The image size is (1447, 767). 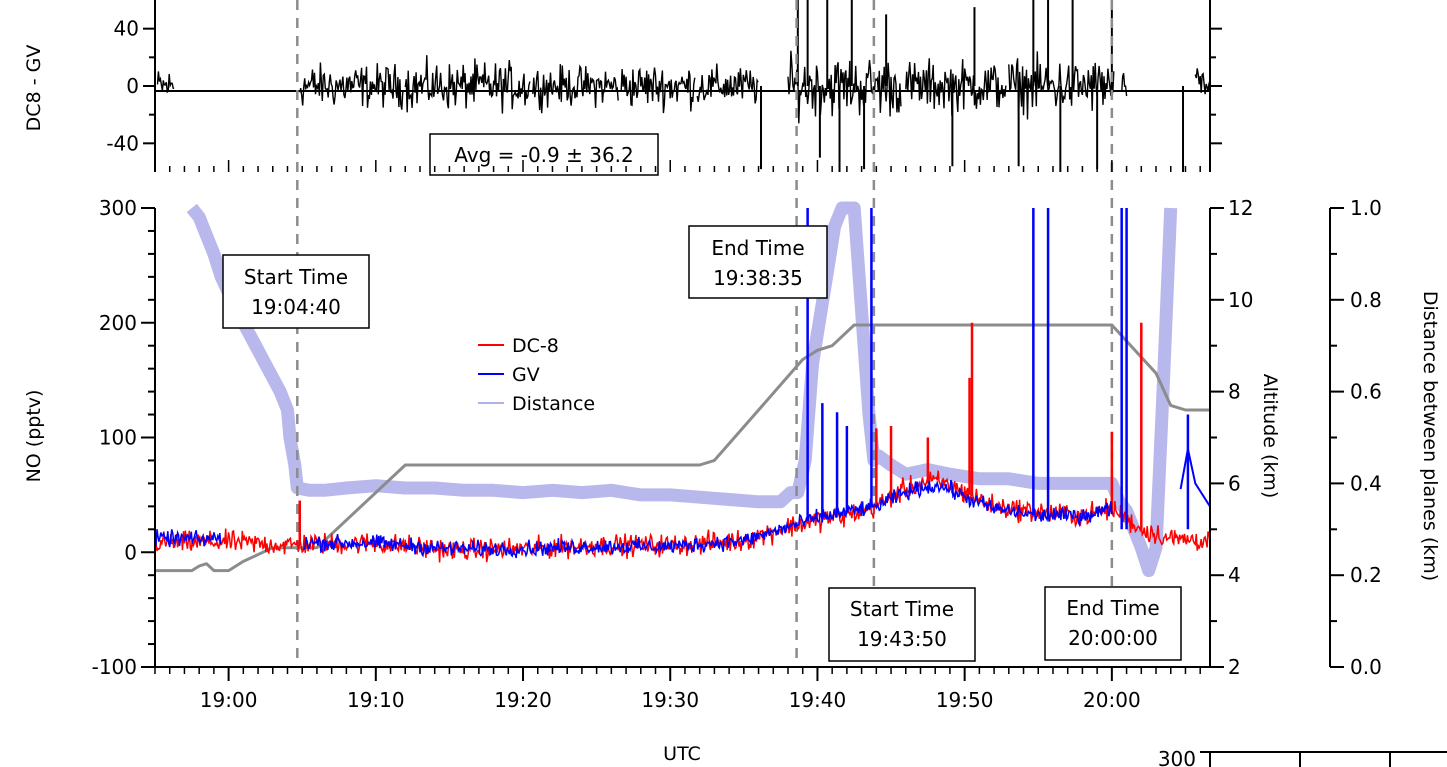 I want to click on average-annotation-box, so click(x=544, y=154).